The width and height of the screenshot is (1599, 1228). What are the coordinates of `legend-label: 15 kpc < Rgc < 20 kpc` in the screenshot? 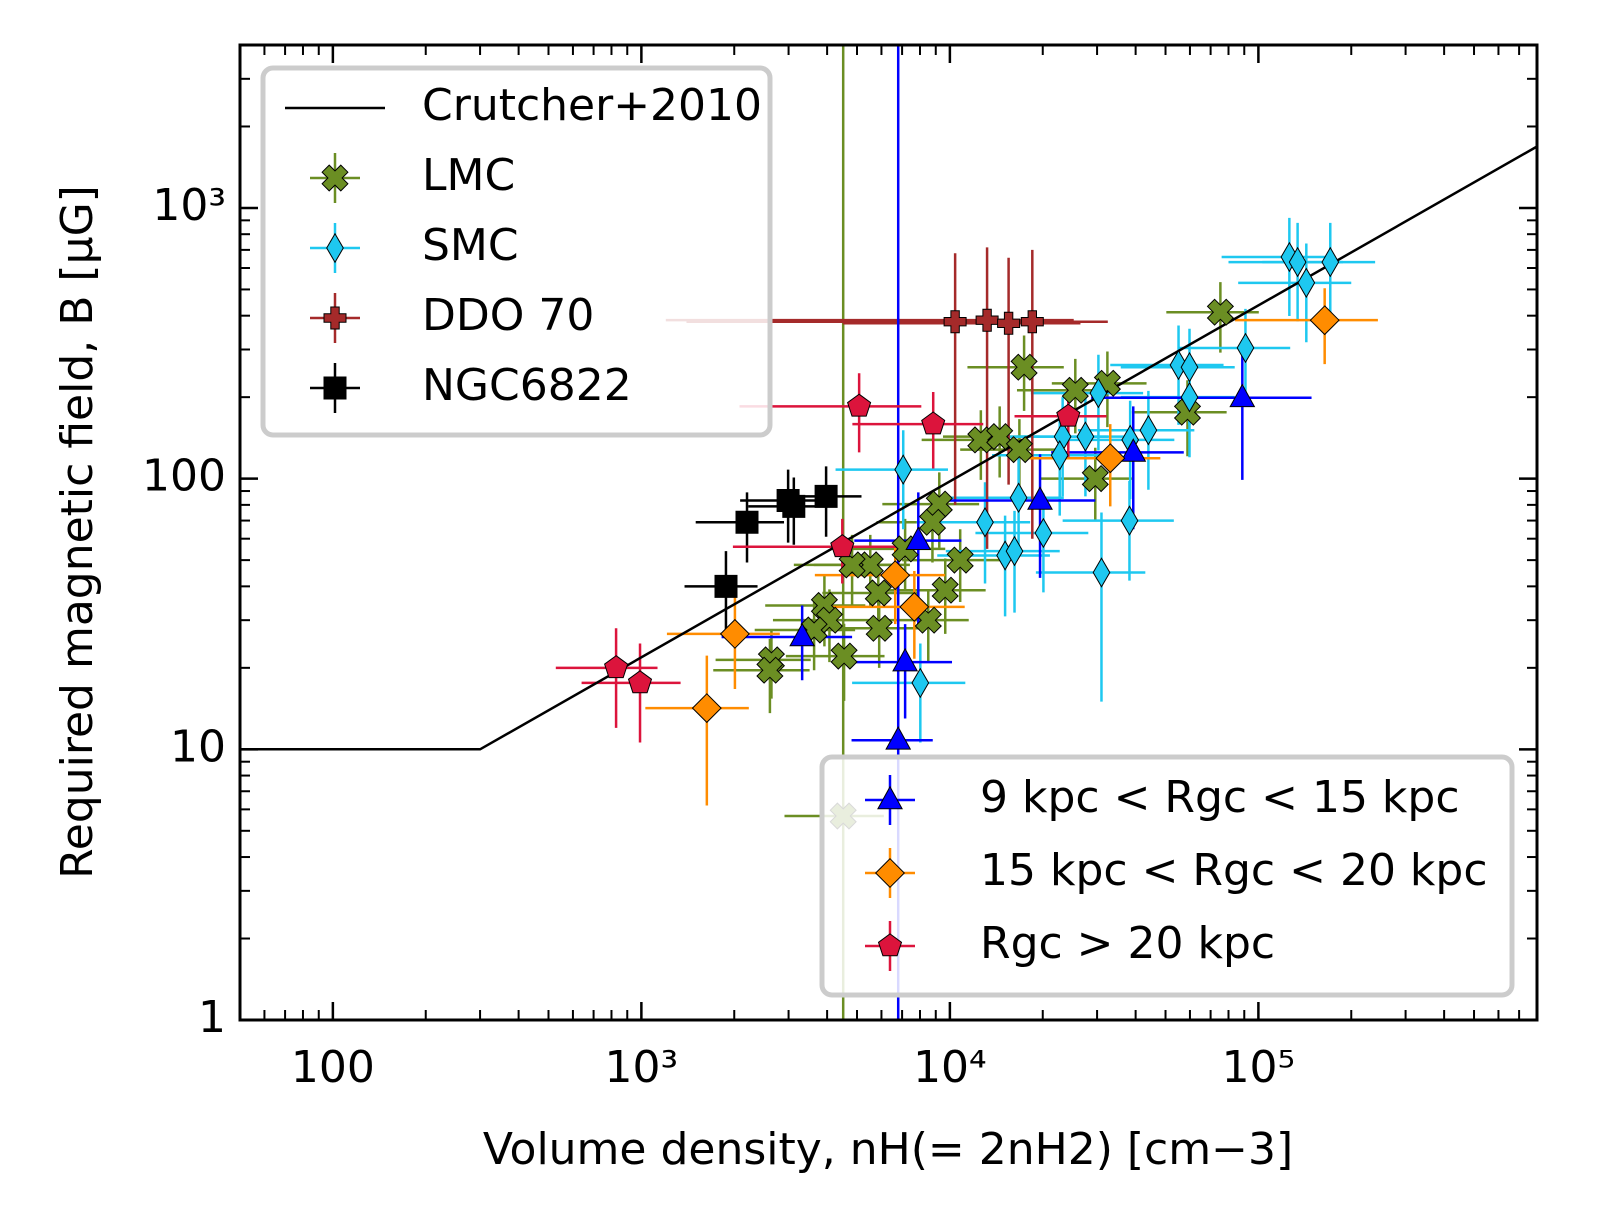 It's located at (1234, 870).